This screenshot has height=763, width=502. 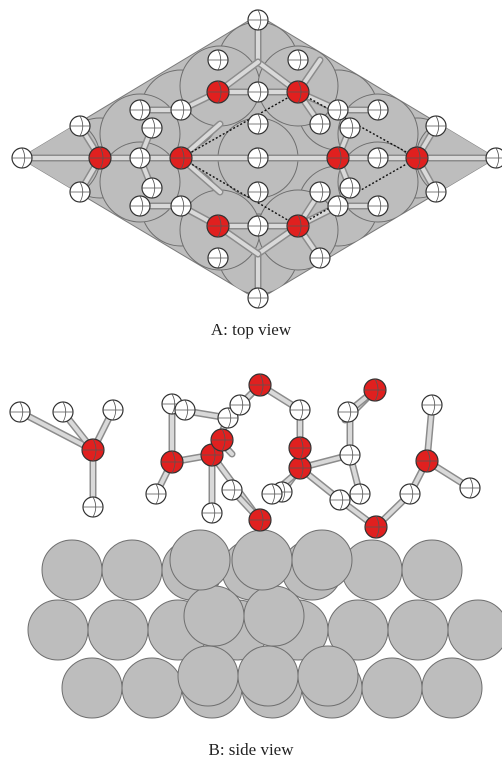 I want to click on caption-side-view: B: side view, so click(x=251, y=749).